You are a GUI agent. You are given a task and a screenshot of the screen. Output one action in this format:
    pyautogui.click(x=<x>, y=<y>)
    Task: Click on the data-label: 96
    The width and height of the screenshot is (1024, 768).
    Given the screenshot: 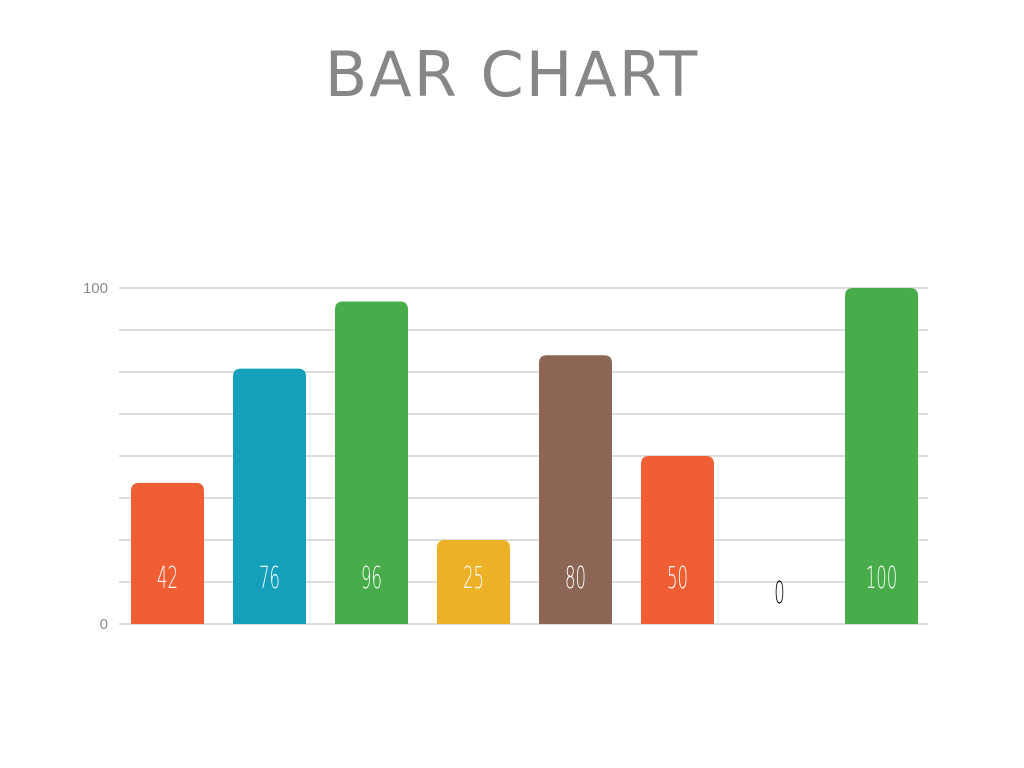 What is the action you would take?
    pyautogui.click(x=371, y=578)
    